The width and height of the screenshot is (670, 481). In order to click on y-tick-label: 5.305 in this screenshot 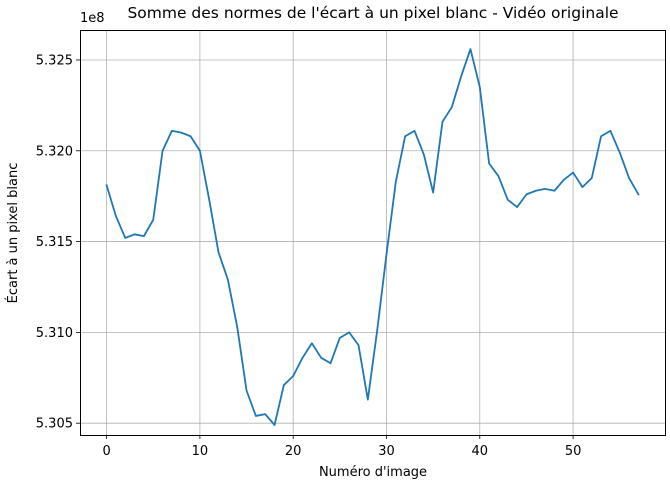, I will do `click(54, 424)`.